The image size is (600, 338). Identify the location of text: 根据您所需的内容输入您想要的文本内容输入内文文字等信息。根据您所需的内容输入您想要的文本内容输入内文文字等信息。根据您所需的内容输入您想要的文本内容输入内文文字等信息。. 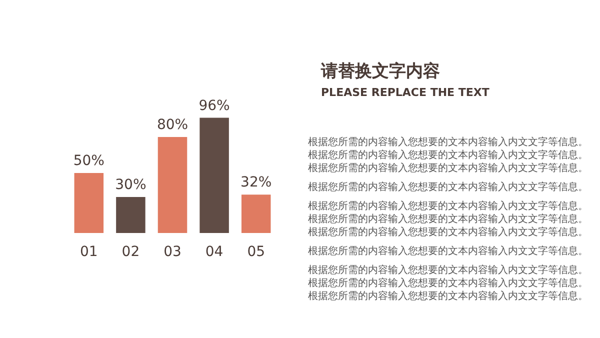
(448, 155).